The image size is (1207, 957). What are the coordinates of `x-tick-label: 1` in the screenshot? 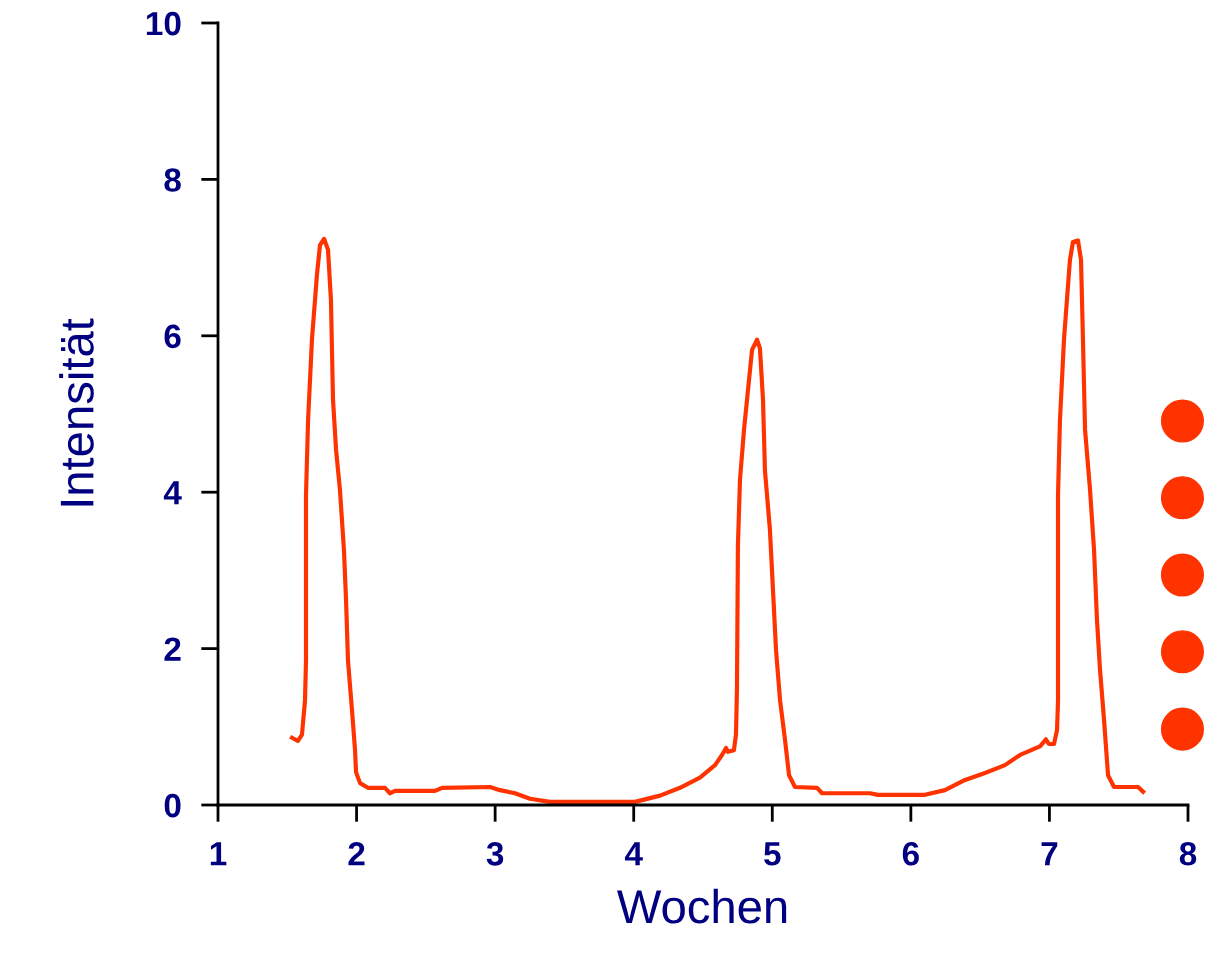 It's located at (218, 854).